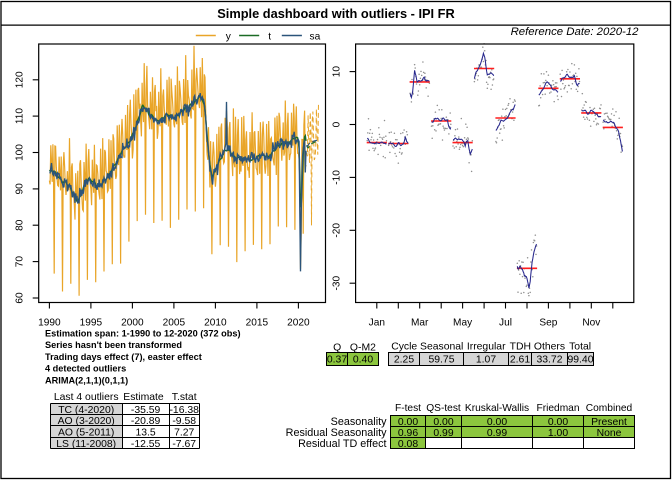  I want to click on svg-text: 70, so click(19, 262).